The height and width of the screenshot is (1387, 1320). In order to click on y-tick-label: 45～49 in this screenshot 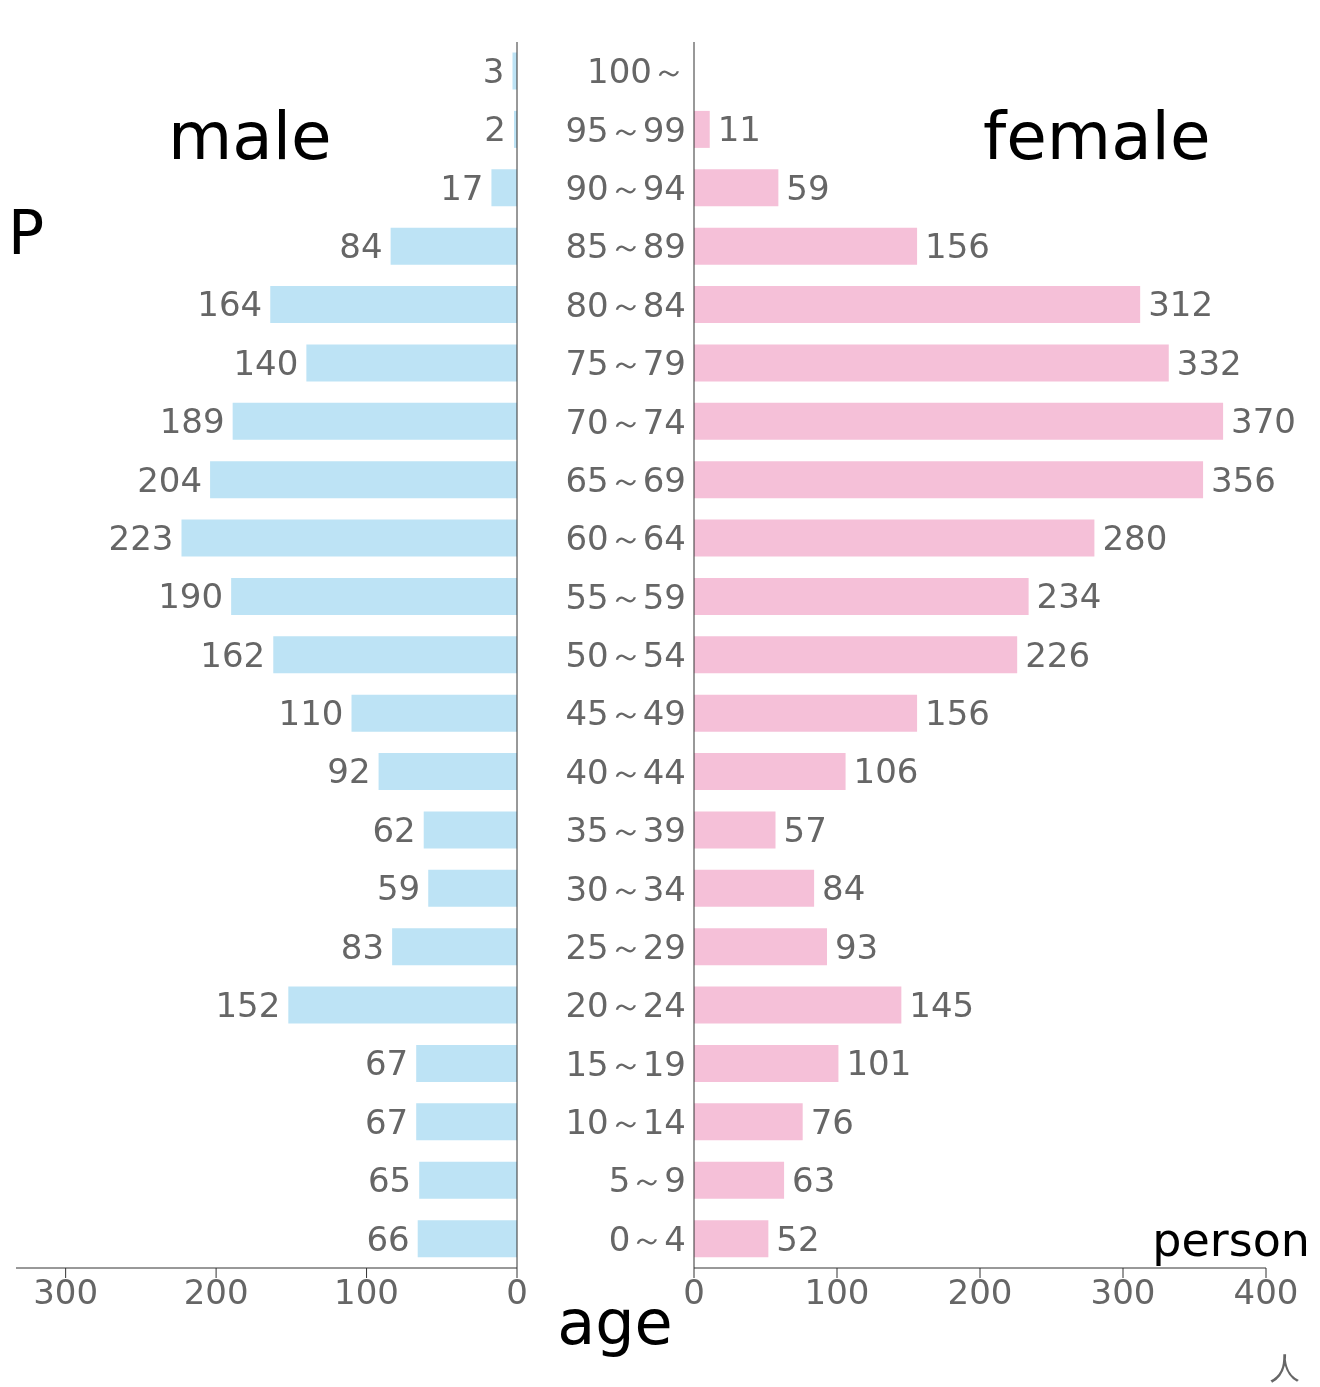, I will do `click(625, 713)`.